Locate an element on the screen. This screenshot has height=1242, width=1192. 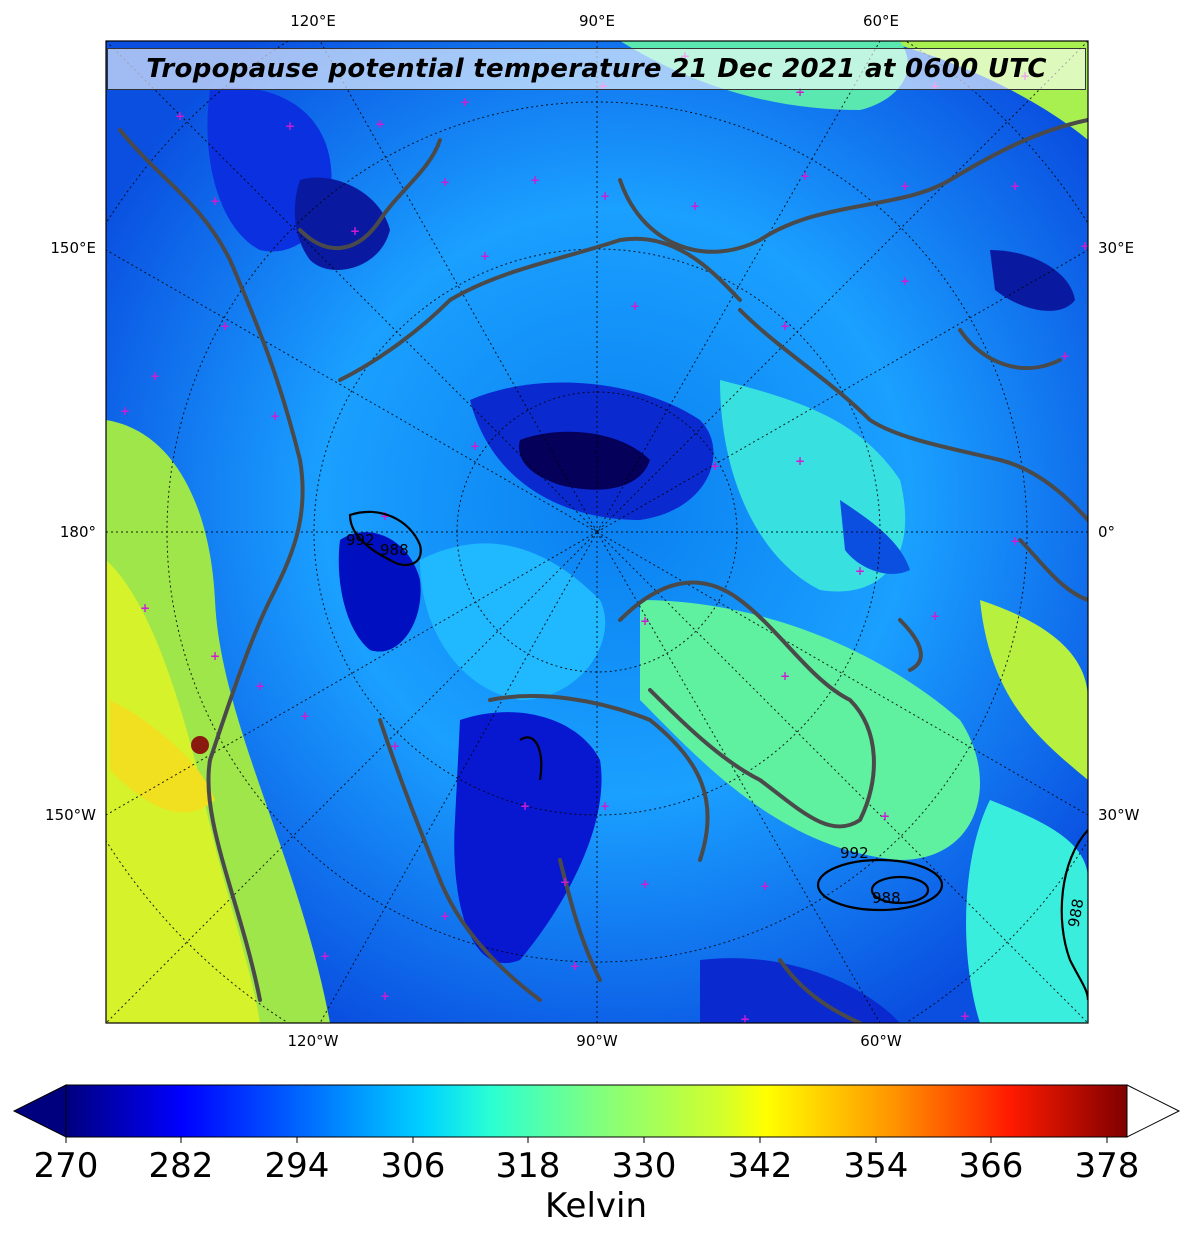
colorbar-tick: 342 is located at coordinates (760, 1166).